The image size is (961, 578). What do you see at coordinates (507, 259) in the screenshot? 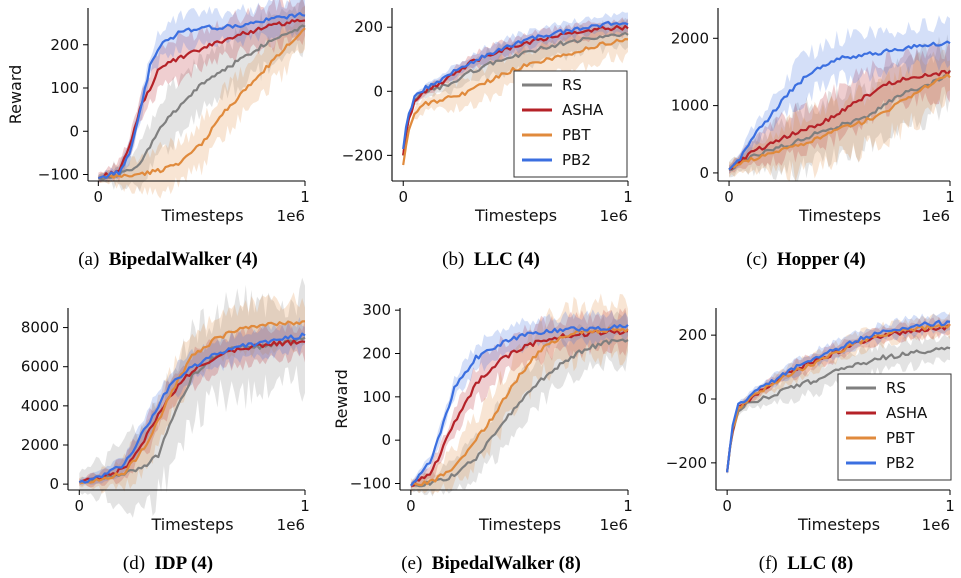
I see `caption-title: LLC (4)` at bounding box center [507, 259].